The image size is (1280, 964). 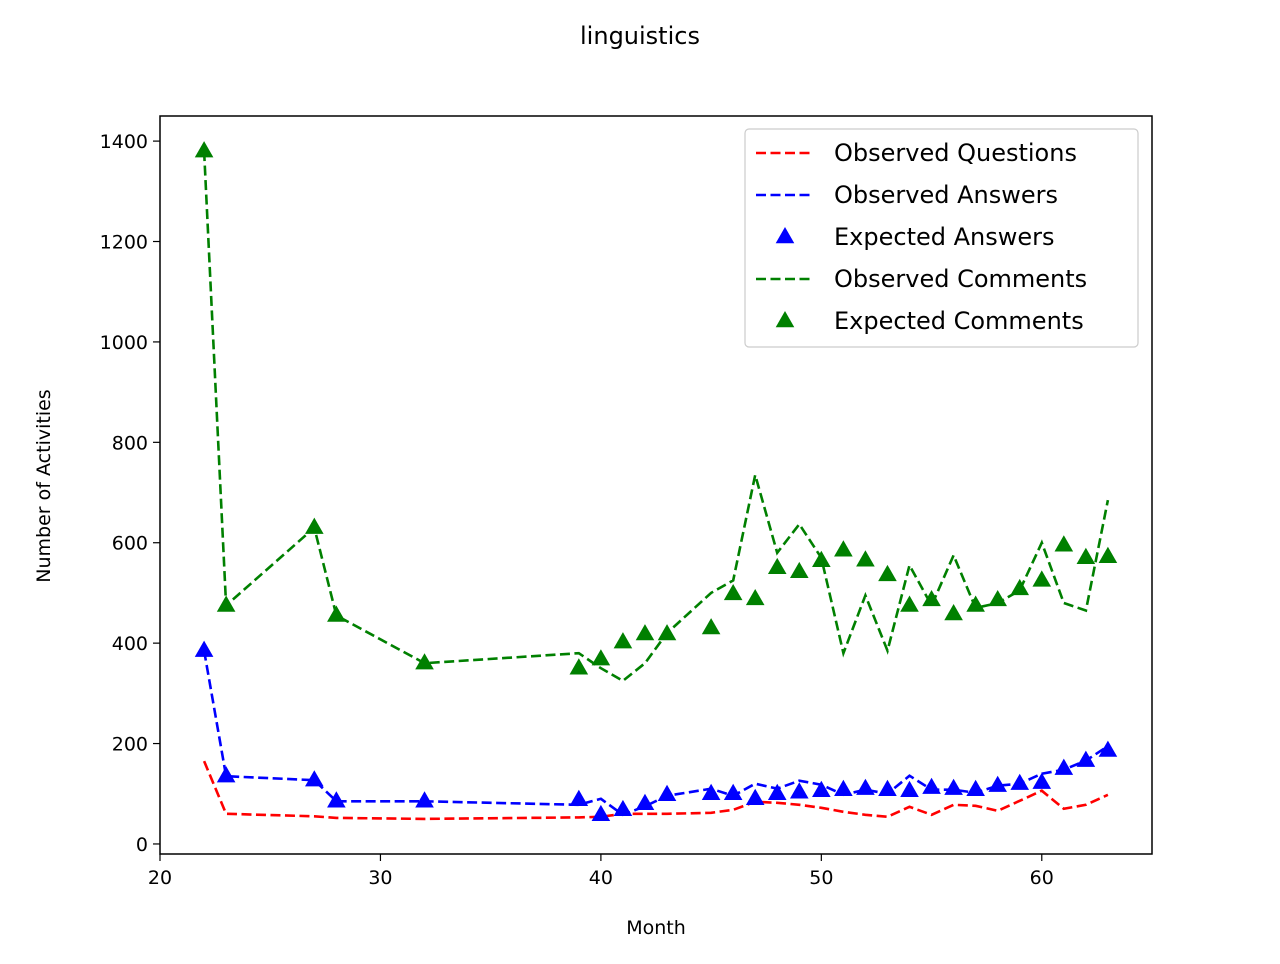 I want to click on y-tick-label: 200, so click(x=130, y=745).